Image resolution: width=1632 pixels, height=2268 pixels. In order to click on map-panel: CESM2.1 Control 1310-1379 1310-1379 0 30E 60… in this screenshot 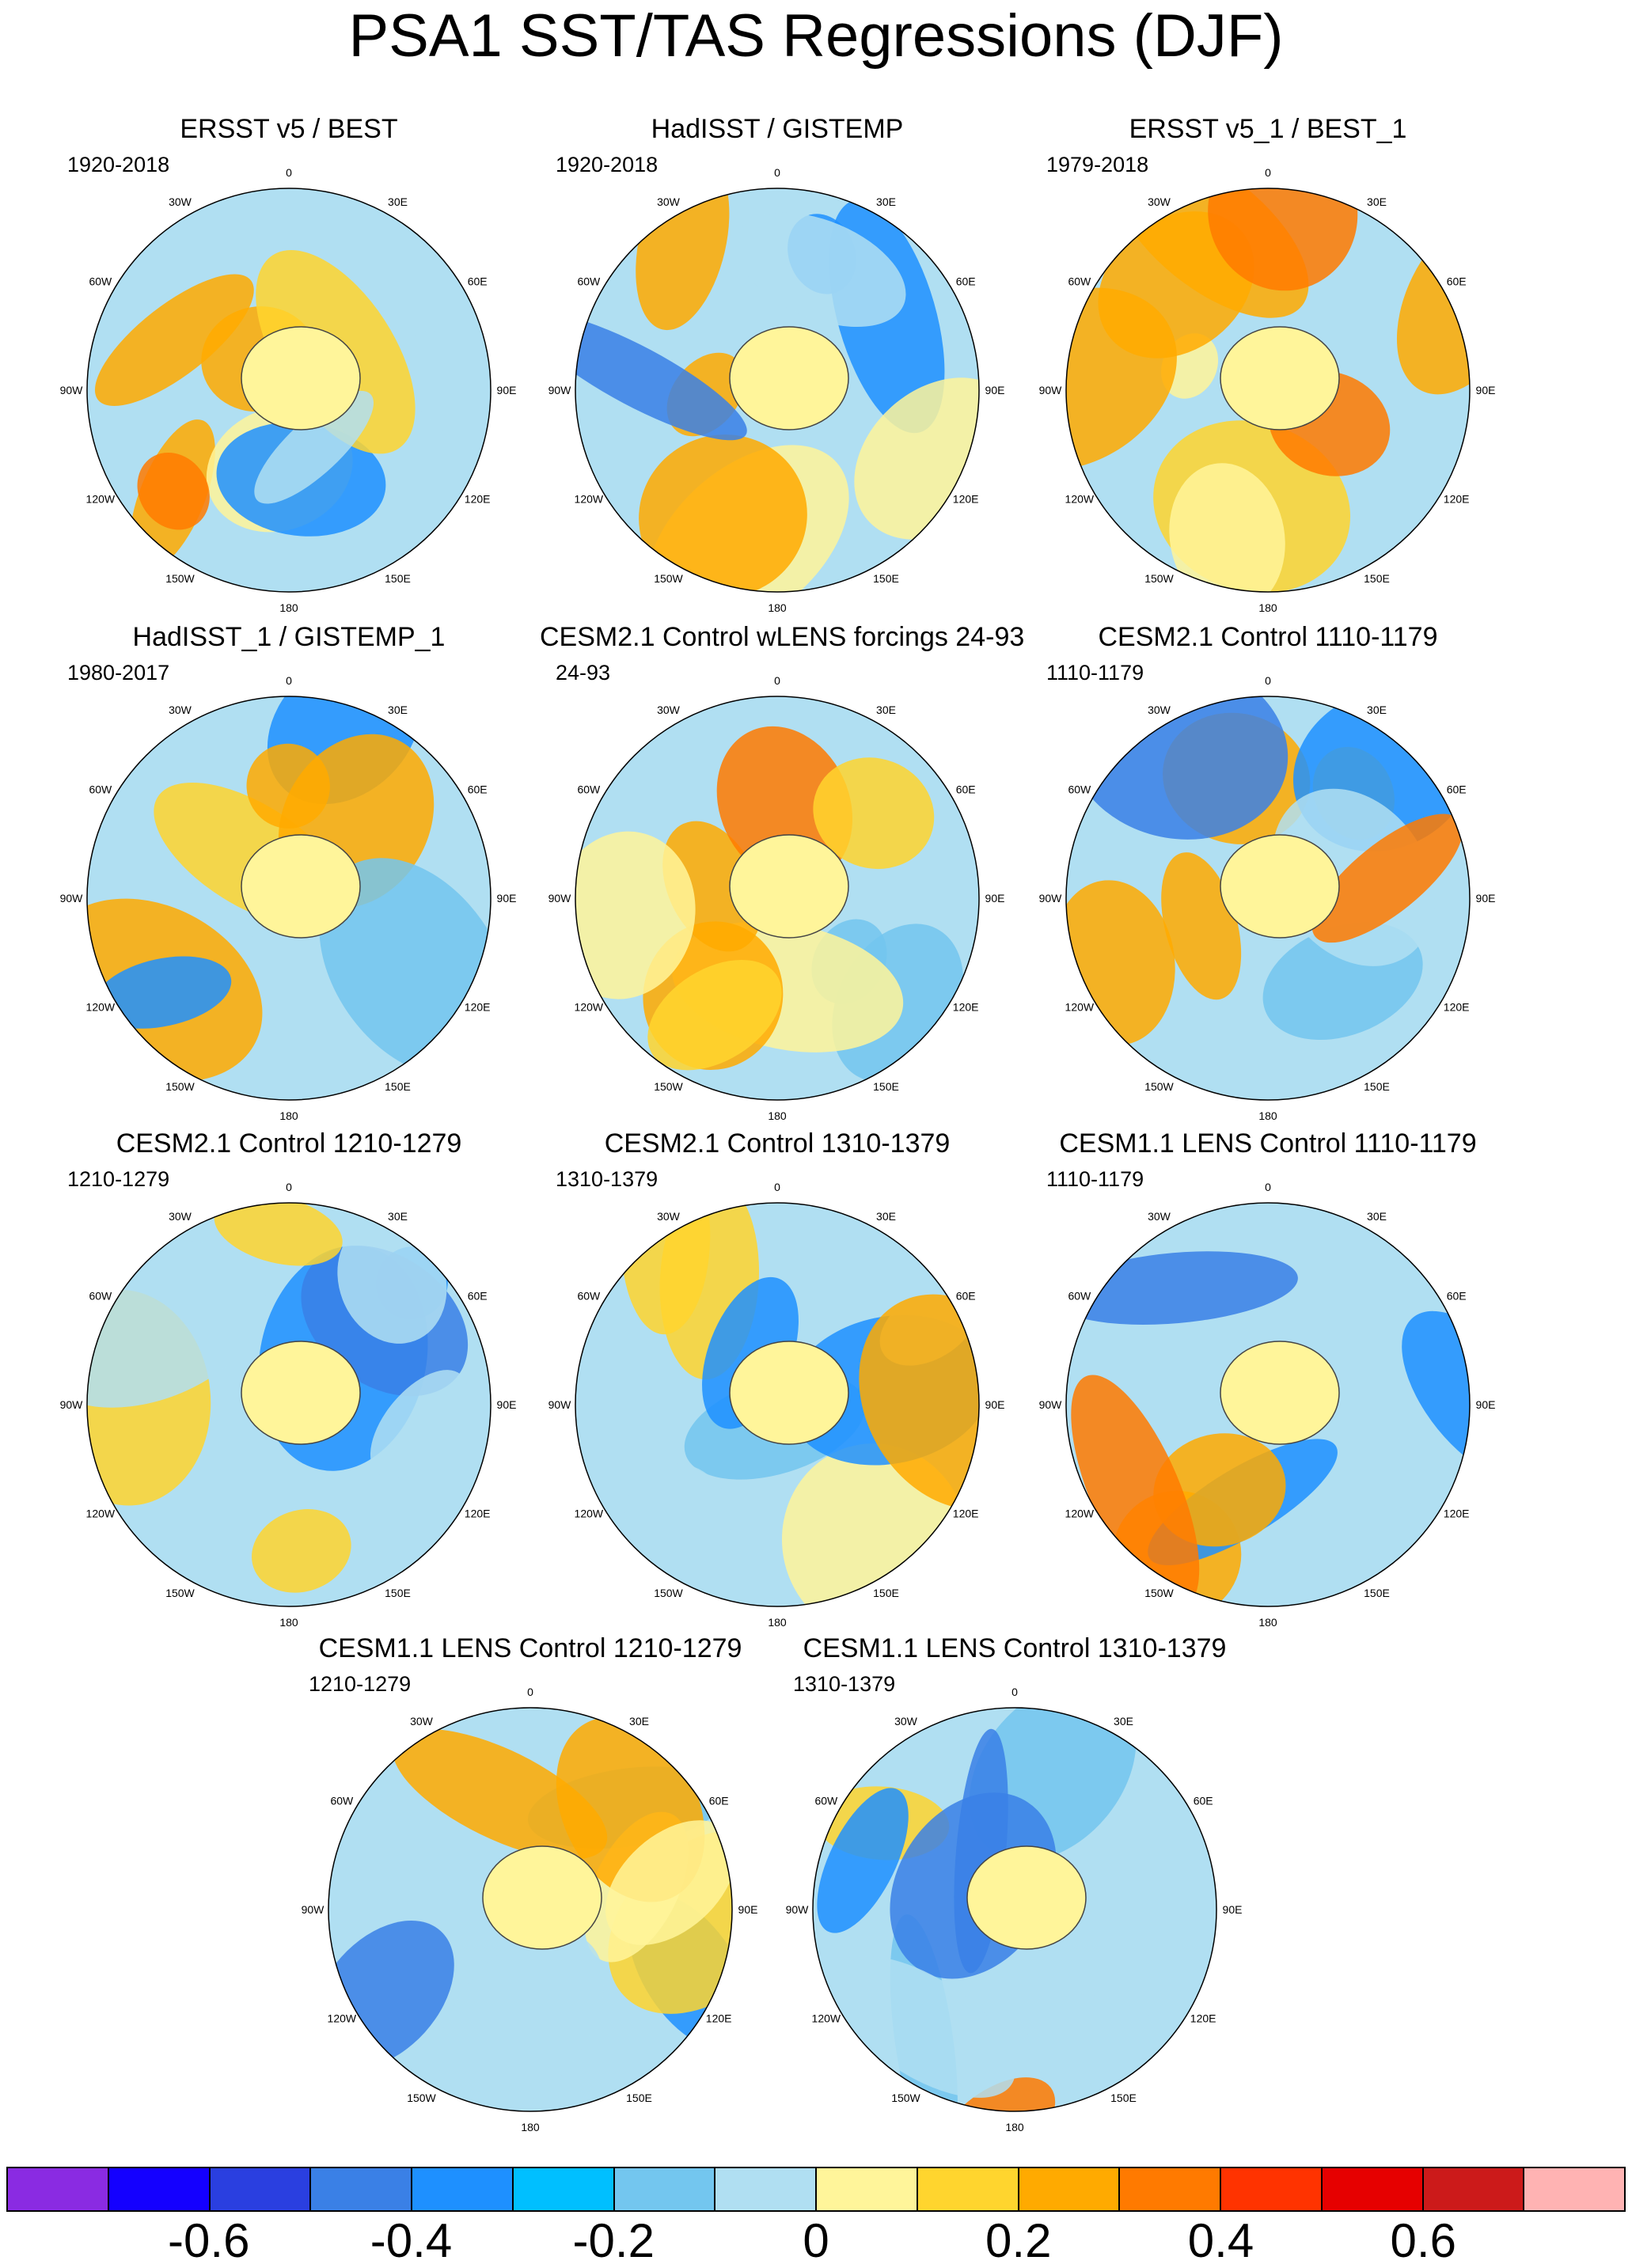, I will do `click(777, 1381)`.